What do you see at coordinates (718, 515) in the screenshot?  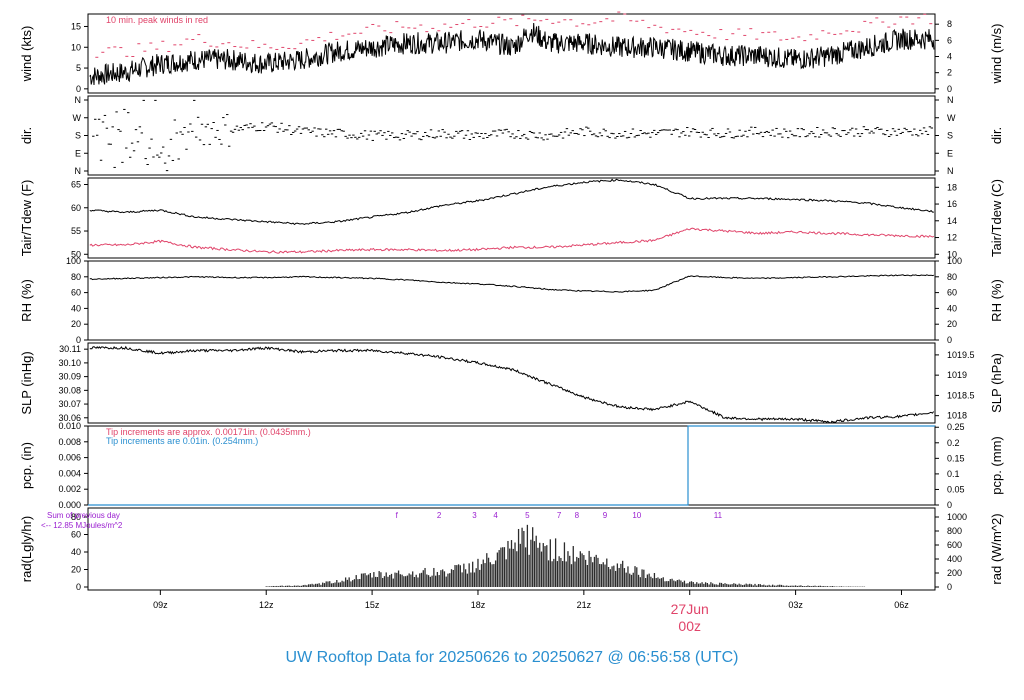 I see `rad-cloud-marker: 11` at bounding box center [718, 515].